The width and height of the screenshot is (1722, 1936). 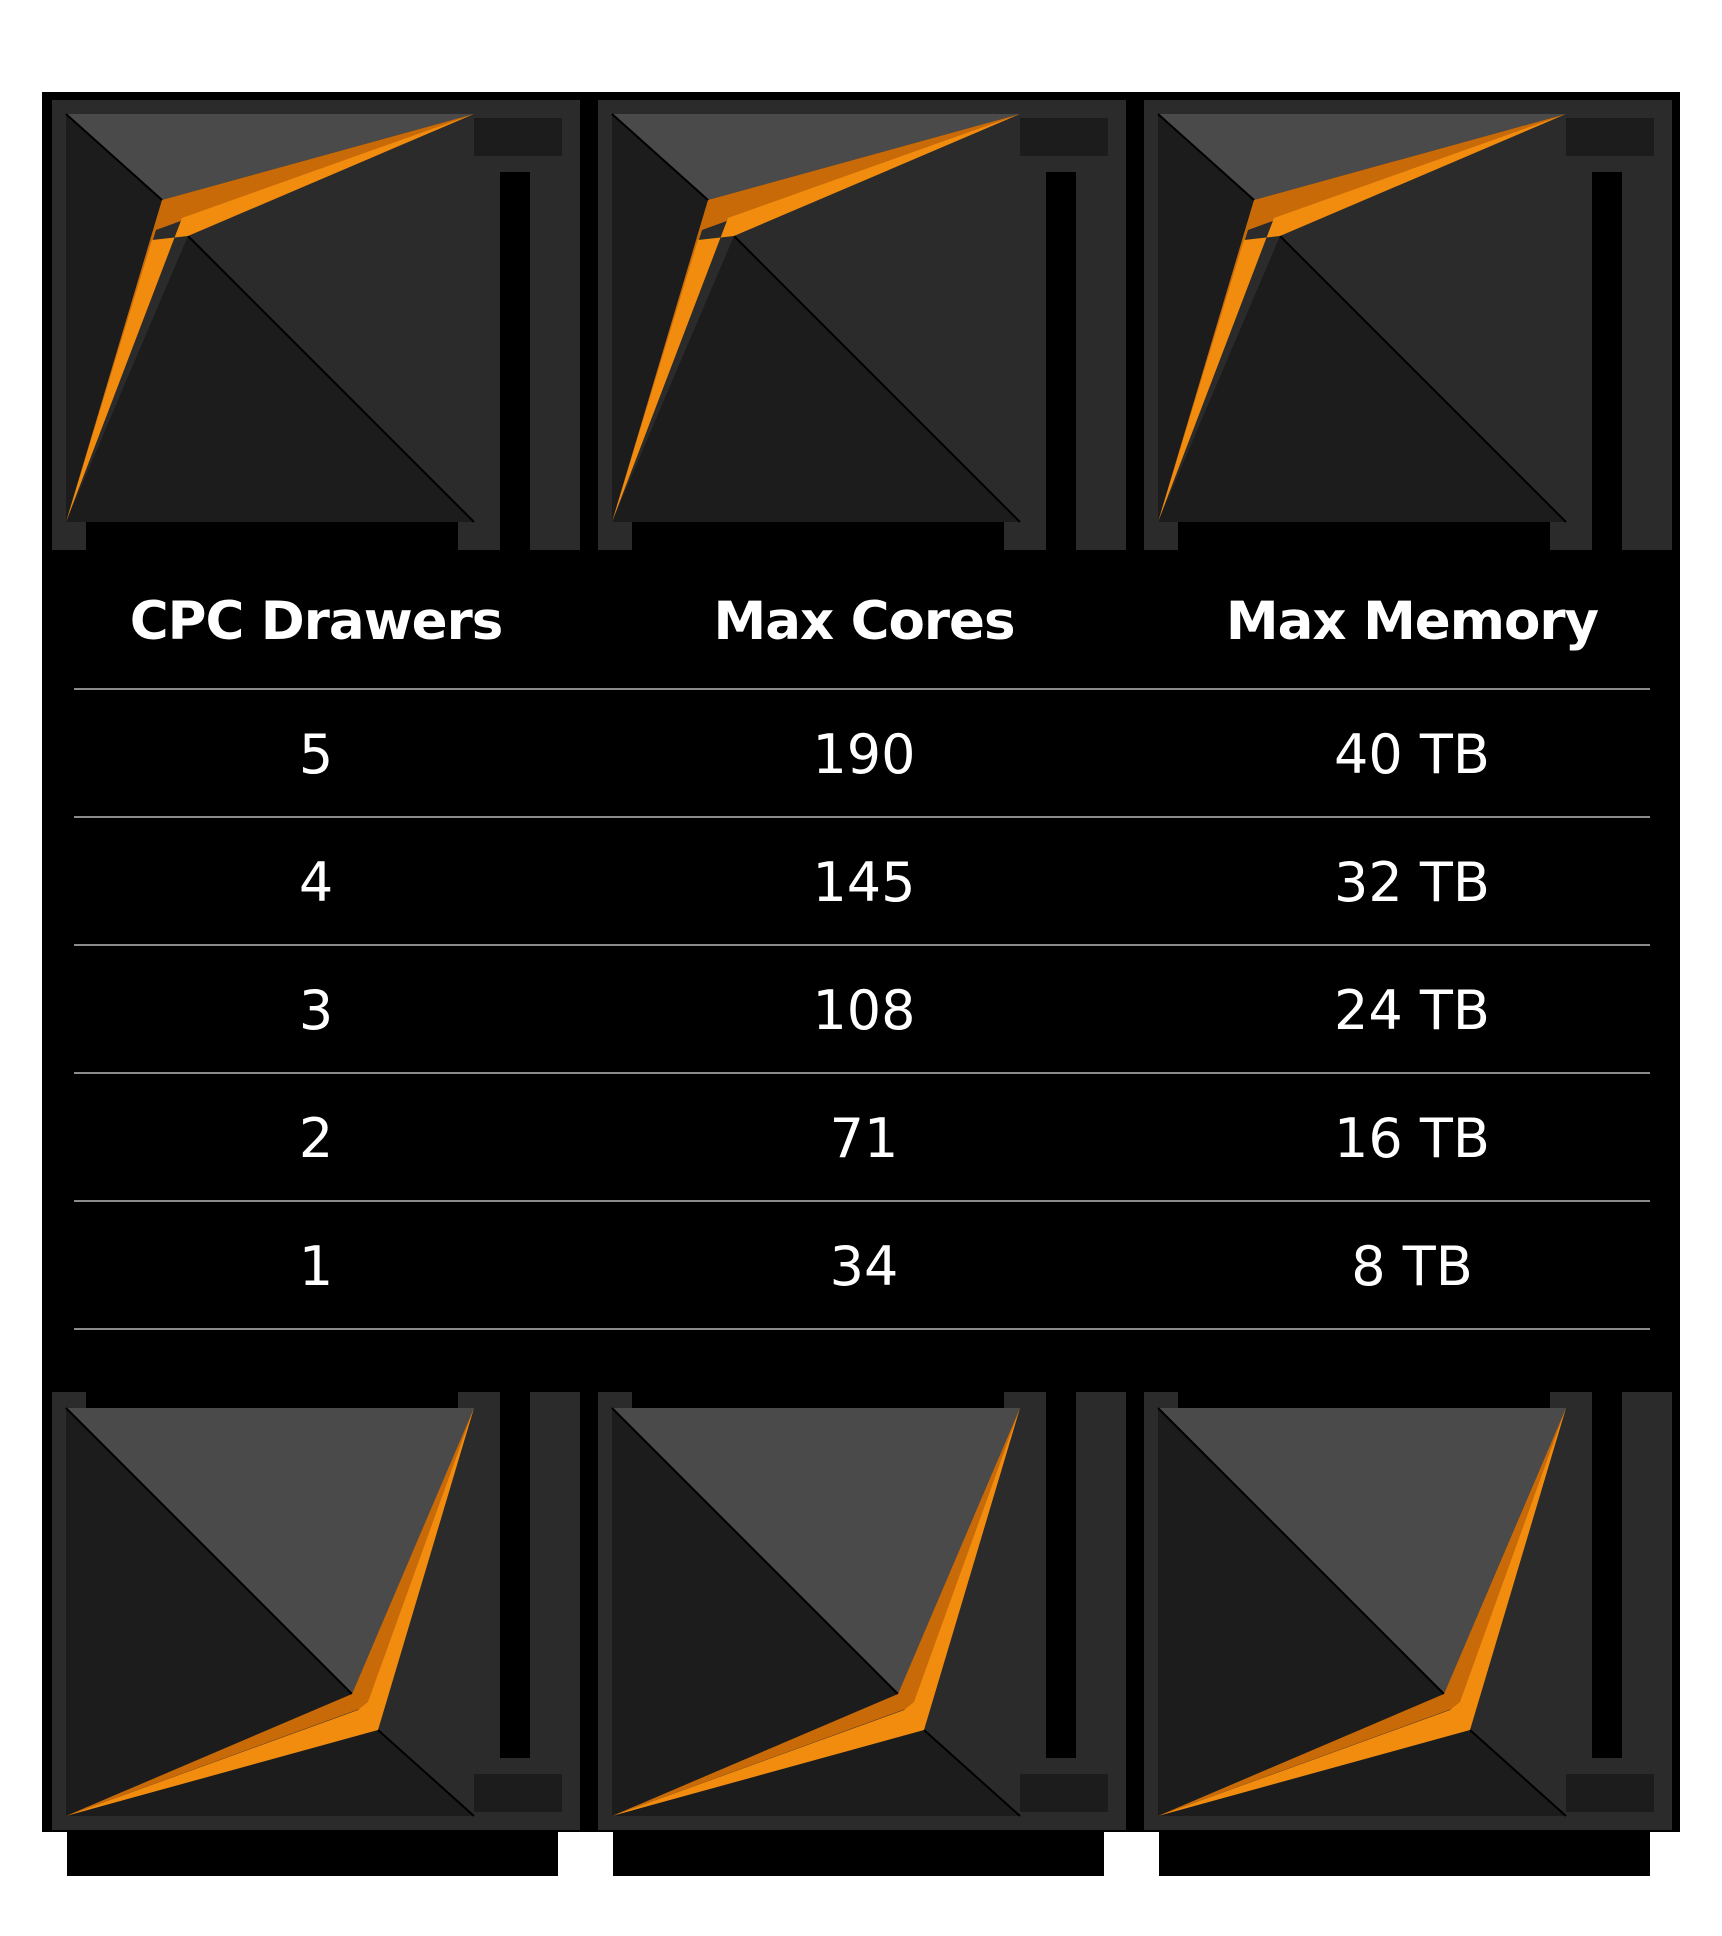 I want to click on cell-memory: 32 TB, so click(x=1412, y=882).